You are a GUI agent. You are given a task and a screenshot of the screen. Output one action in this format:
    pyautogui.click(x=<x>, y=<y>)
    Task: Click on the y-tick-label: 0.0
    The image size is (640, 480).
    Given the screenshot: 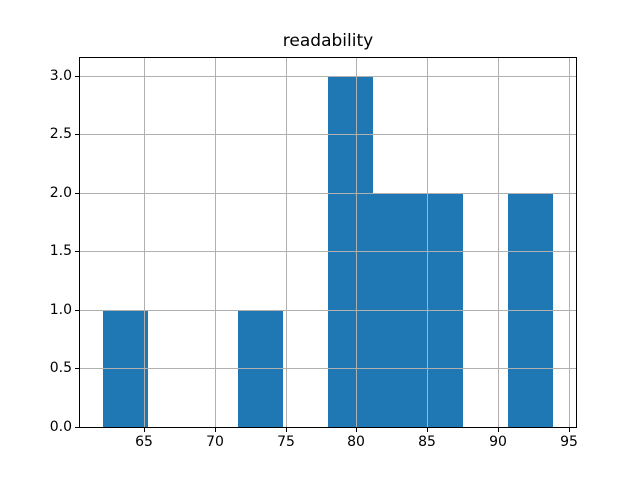 What is the action you would take?
    pyautogui.click(x=60, y=427)
    